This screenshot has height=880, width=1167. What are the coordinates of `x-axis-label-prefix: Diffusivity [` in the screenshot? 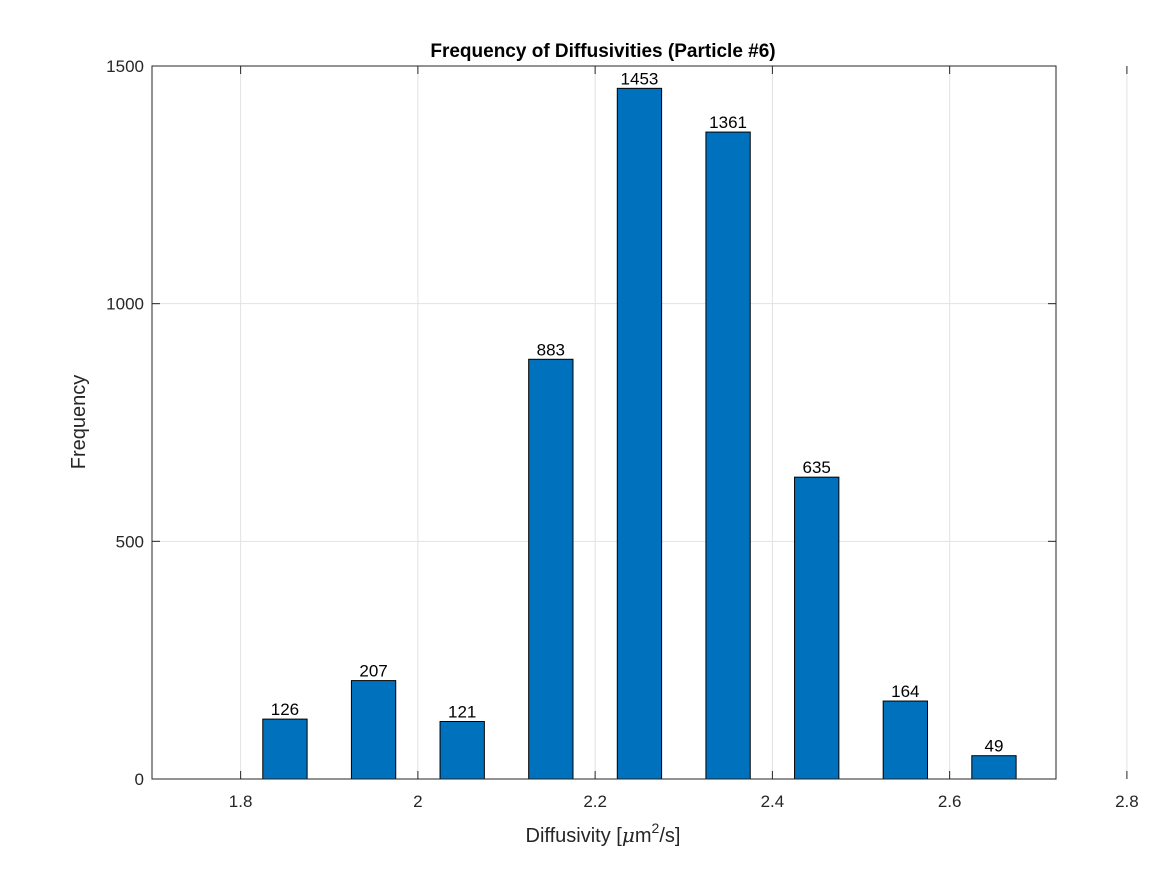 It's located at (574, 836).